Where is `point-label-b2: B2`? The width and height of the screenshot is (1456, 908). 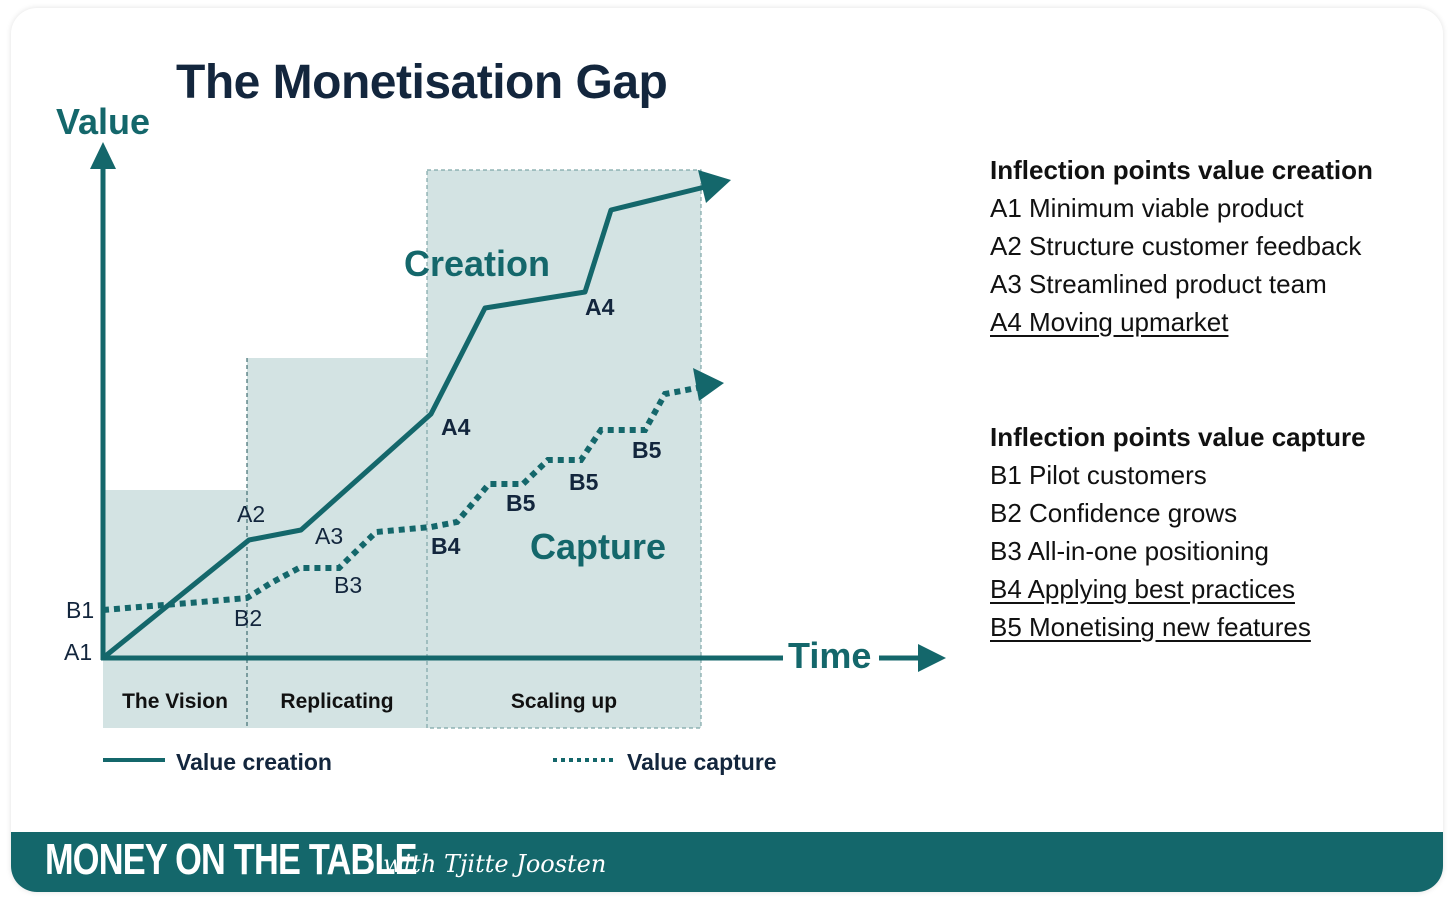
point-label-b2: B2 is located at coordinates (248, 618).